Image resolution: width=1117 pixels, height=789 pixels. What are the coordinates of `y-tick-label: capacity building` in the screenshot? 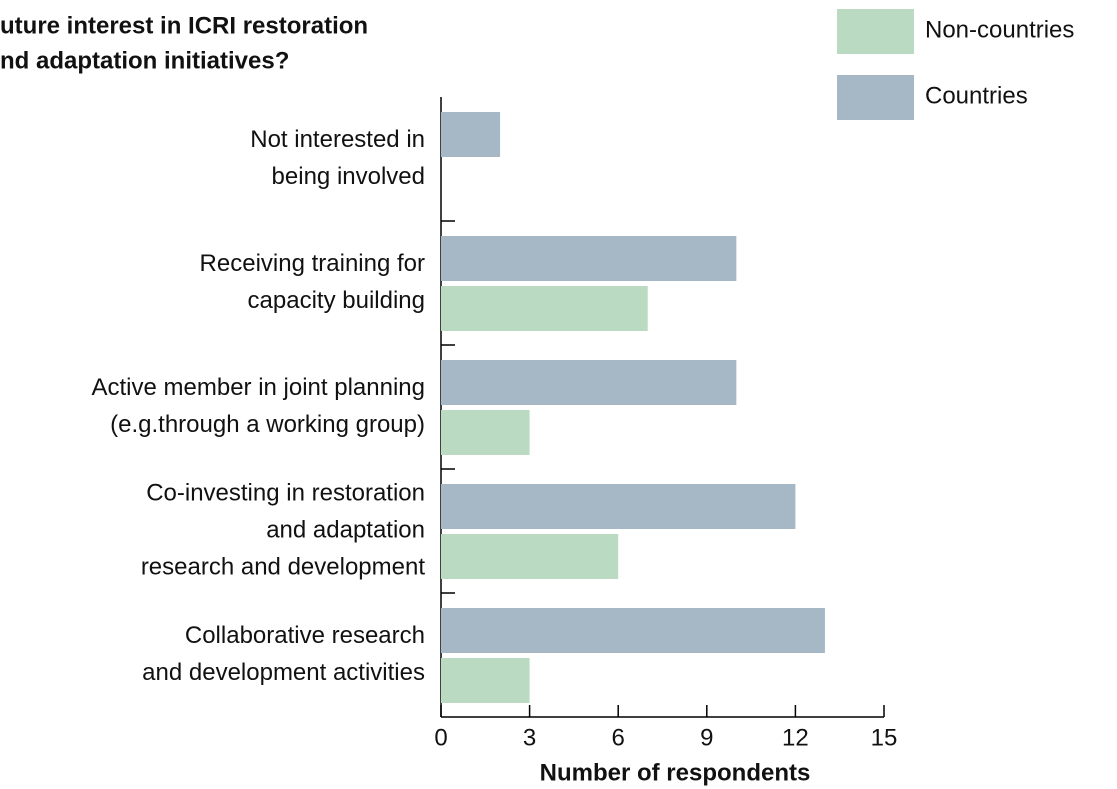 It's located at (336, 300).